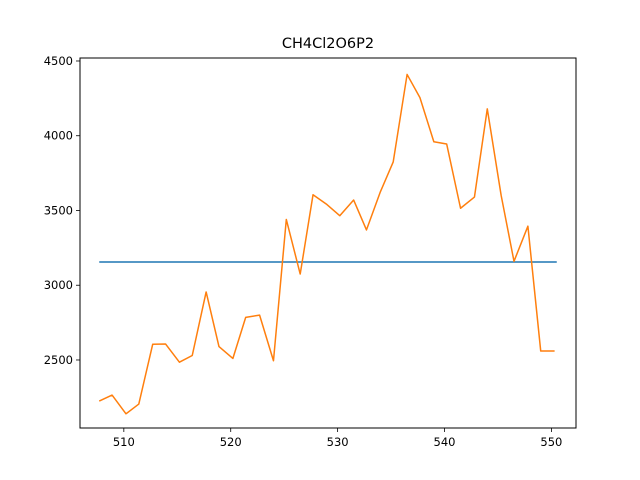  I want to click on y-tick-label: 4500, so click(58, 61).